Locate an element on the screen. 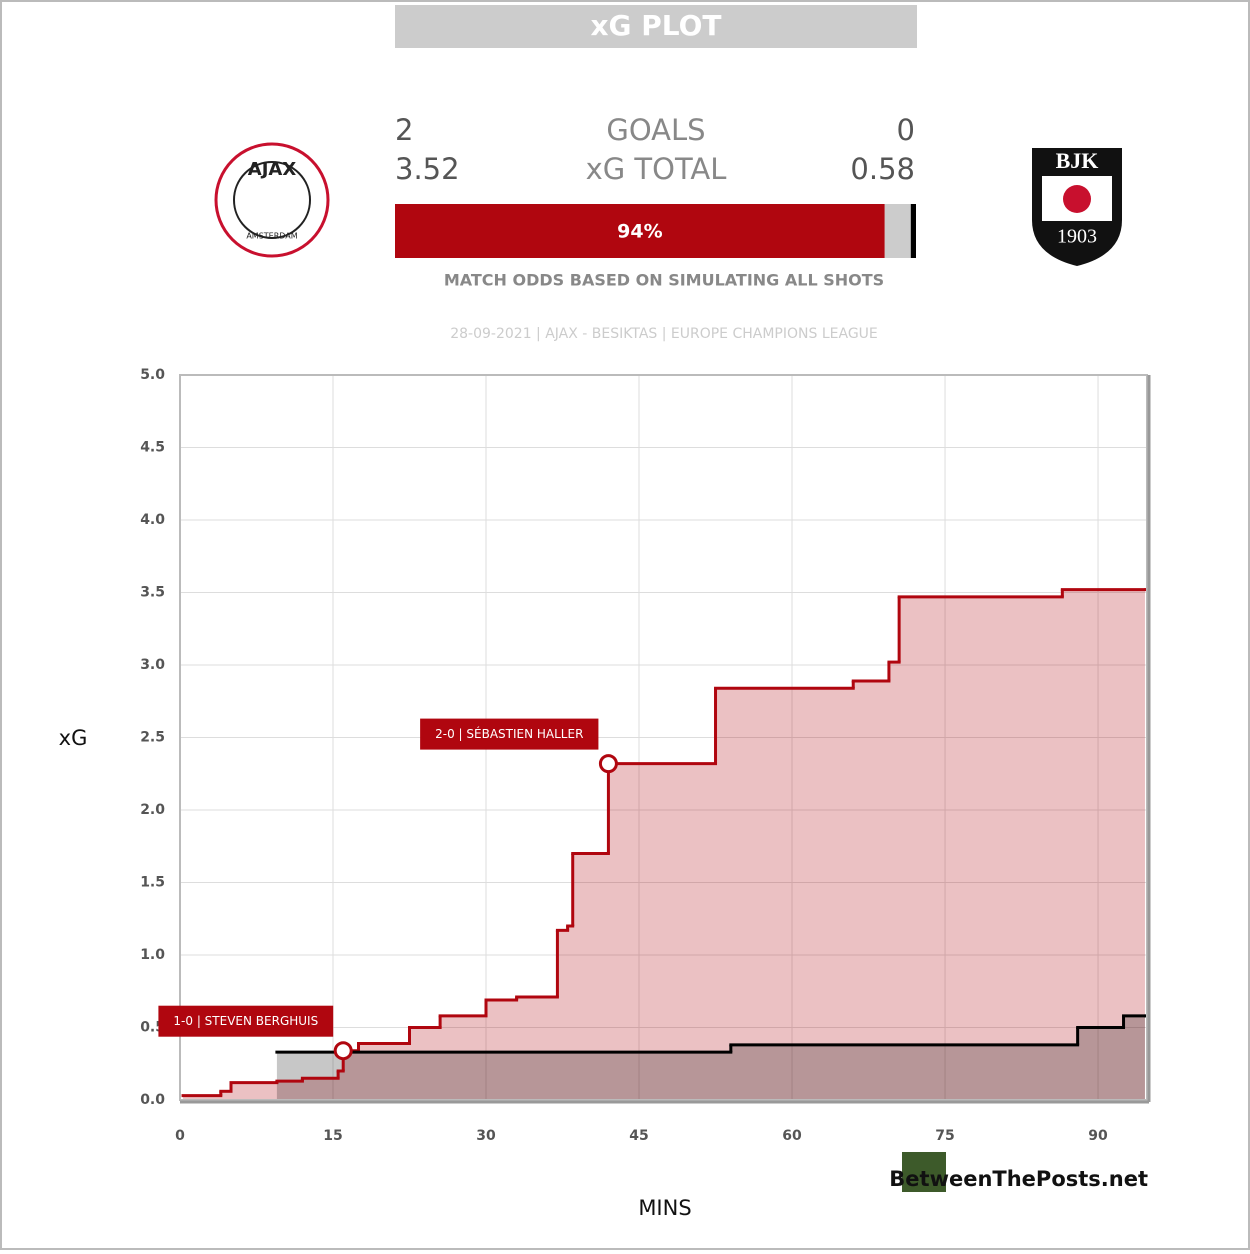 The image size is (1250, 1254). logo-flag is located at coordinates (1077, 199).